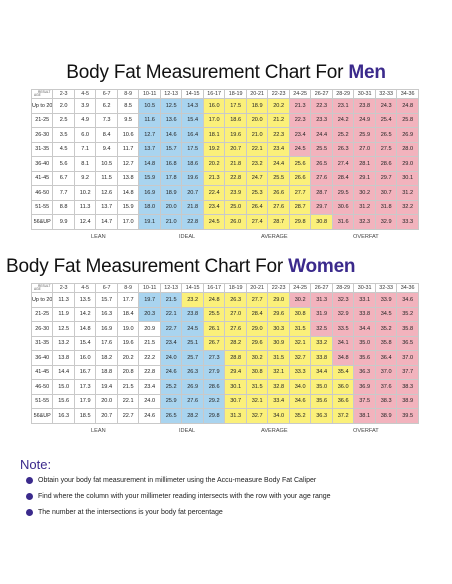 The image size is (452, 584). What do you see at coordinates (278, 372) in the screenshot?
I see `body-fat-cell: 32.1` at bounding box center [278, 372].